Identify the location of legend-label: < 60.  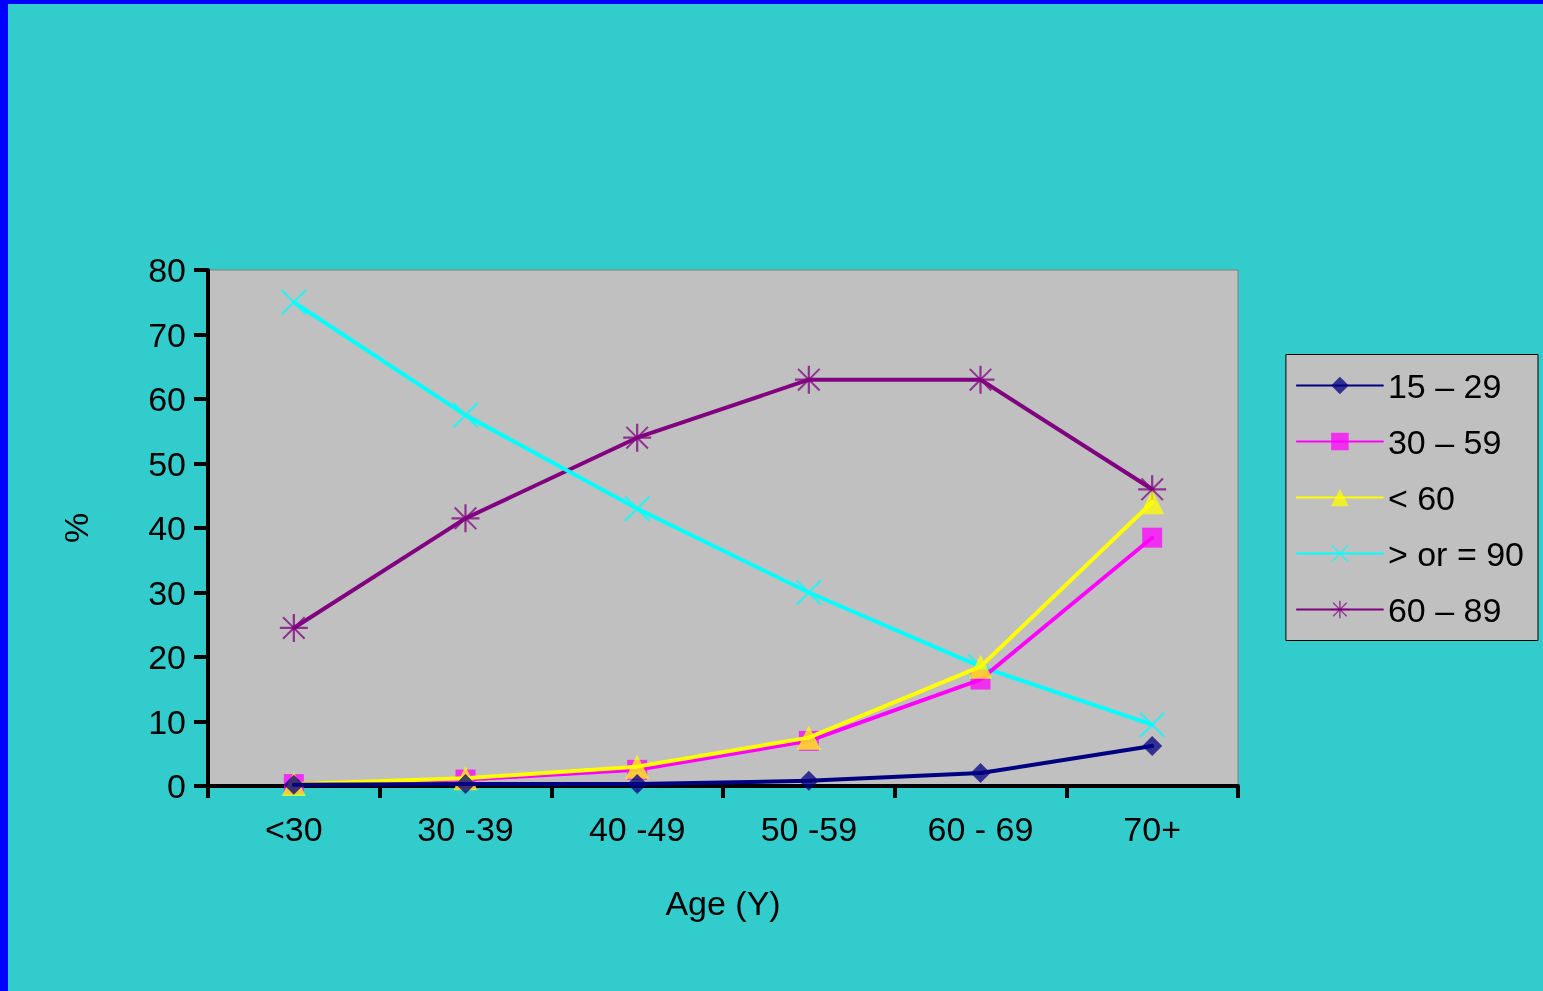
(1421, 497).